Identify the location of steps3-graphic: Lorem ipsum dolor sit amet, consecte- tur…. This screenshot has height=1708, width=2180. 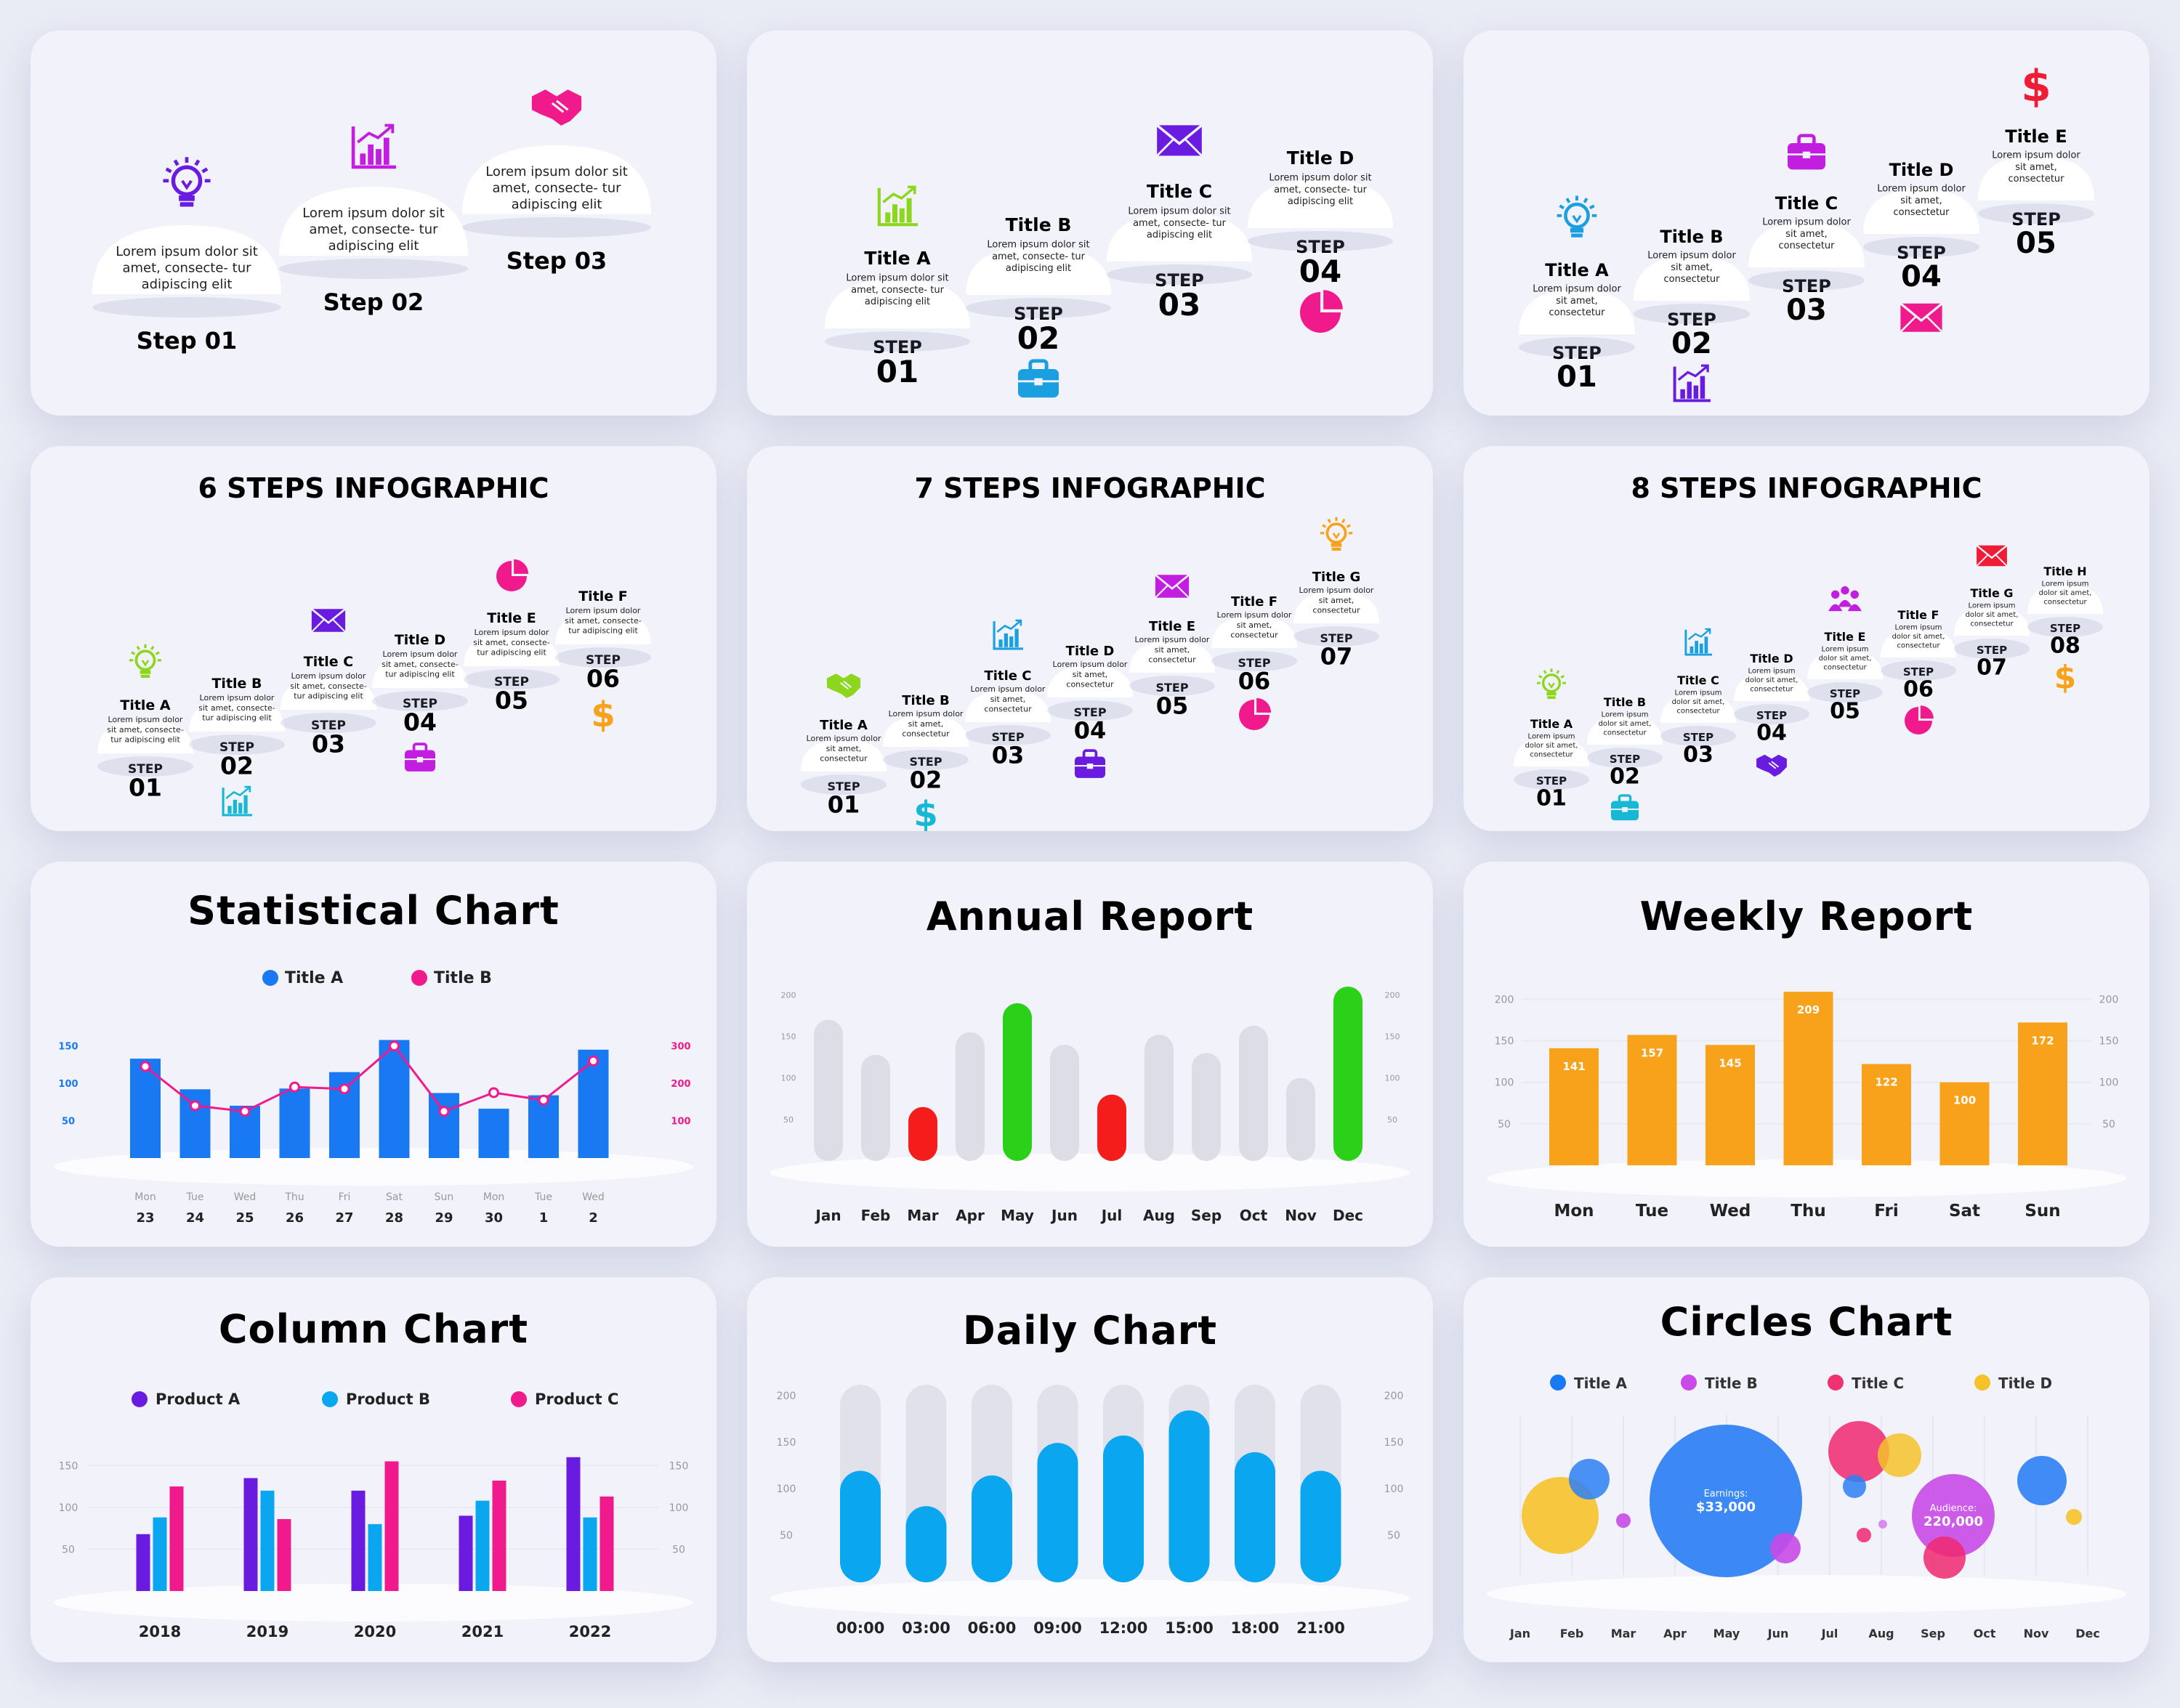
(371, 222).